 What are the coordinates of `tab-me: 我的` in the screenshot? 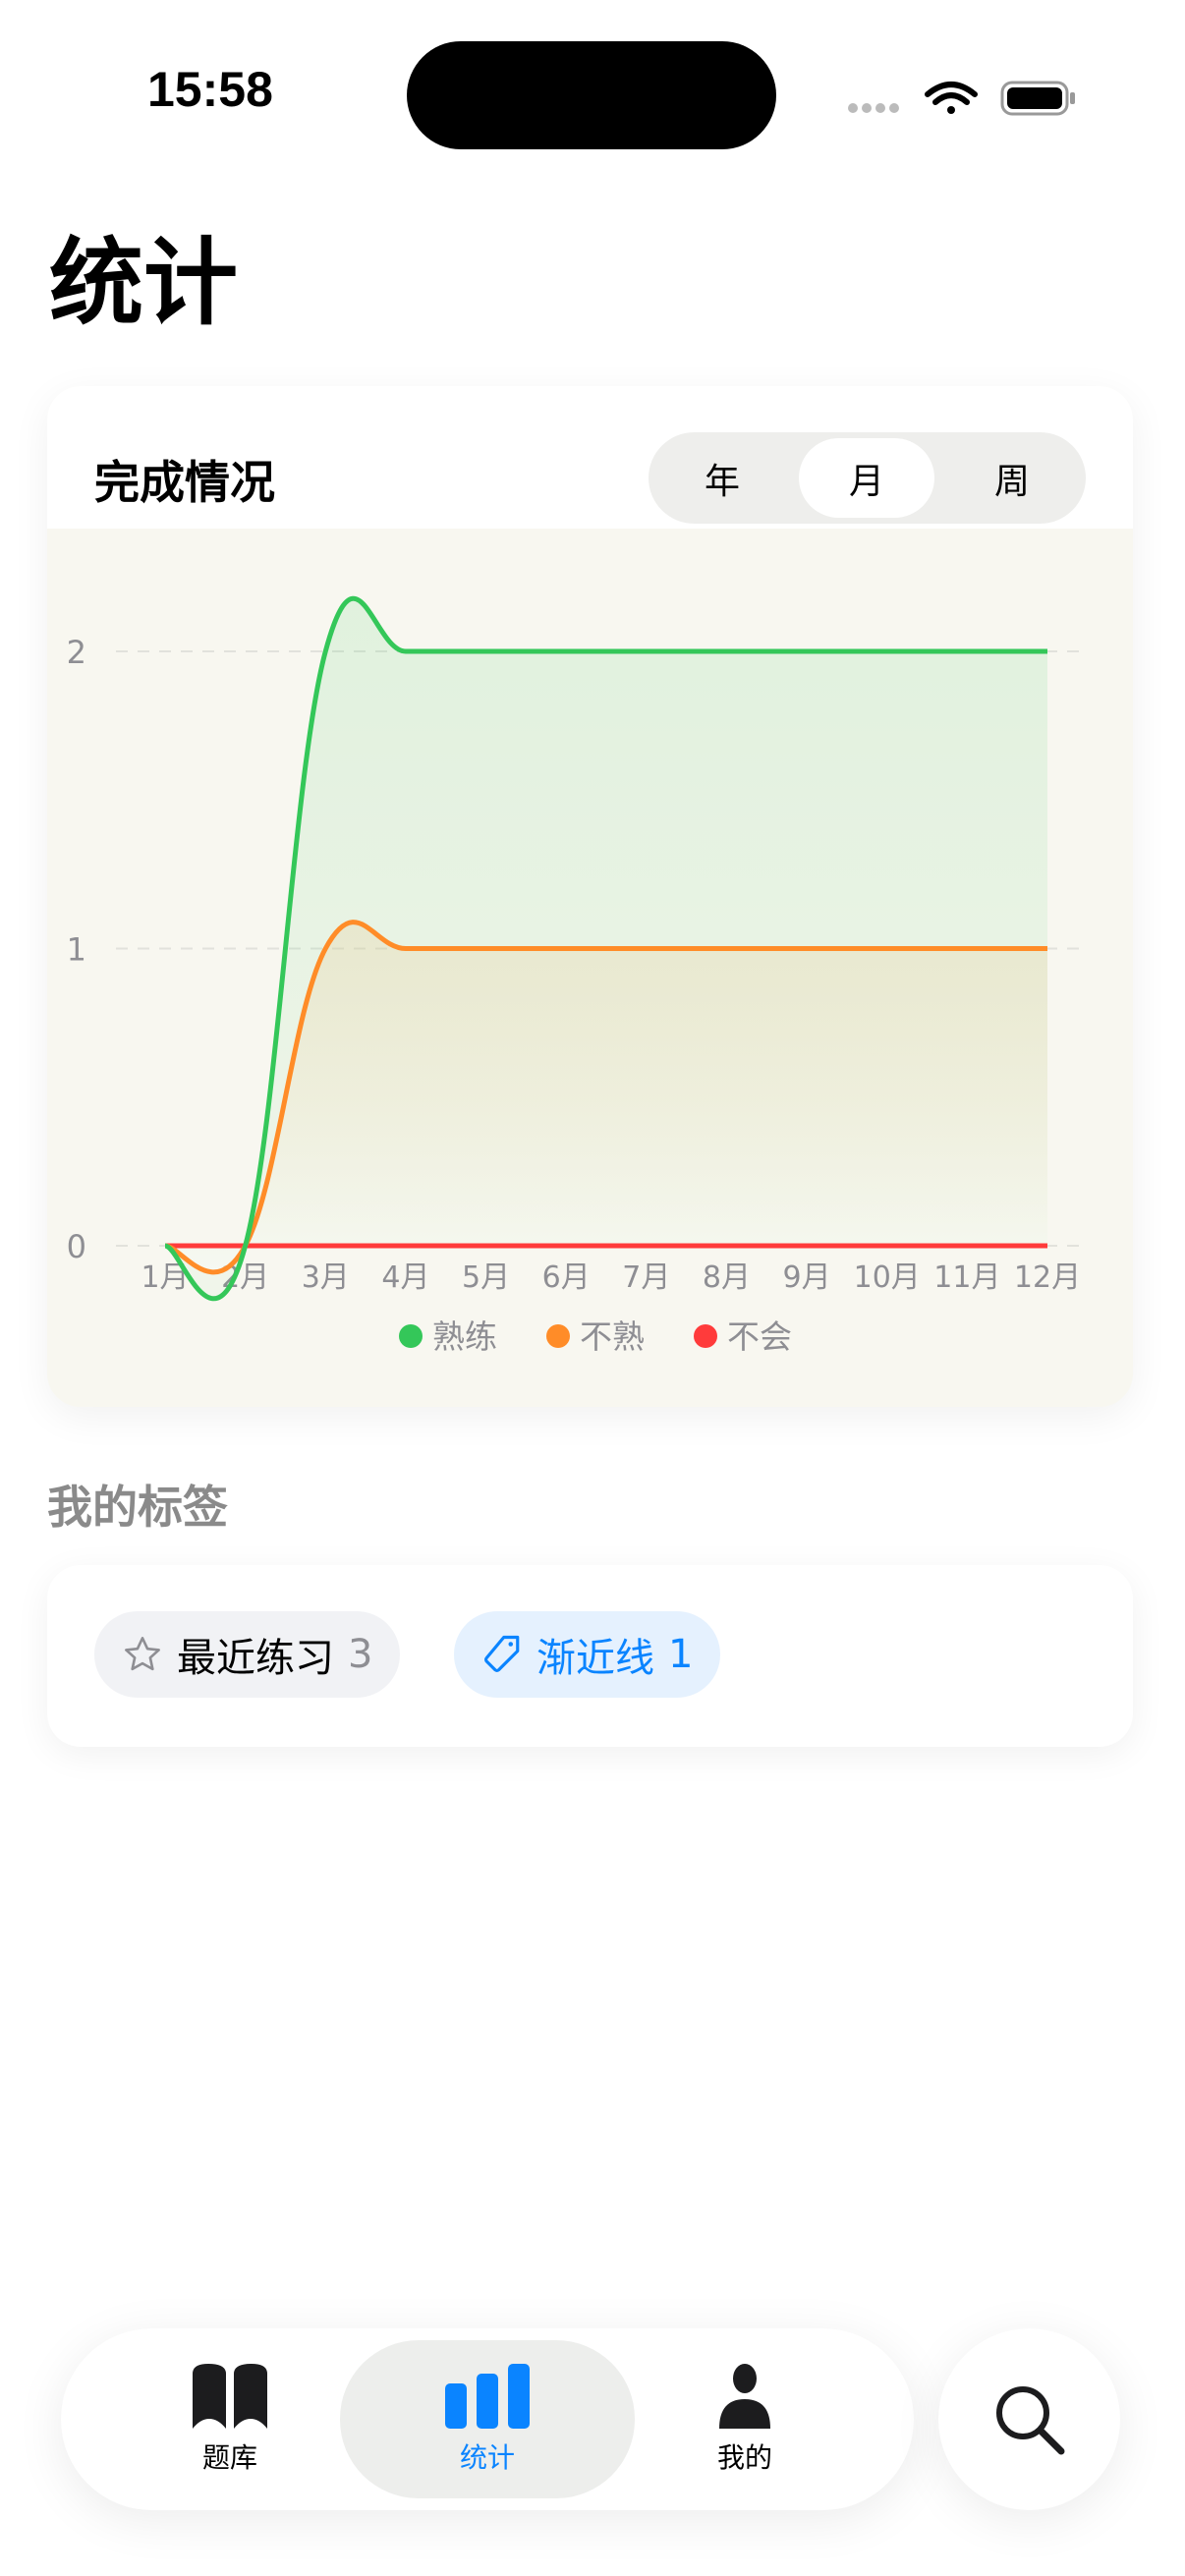 It's located at (745, 2419).